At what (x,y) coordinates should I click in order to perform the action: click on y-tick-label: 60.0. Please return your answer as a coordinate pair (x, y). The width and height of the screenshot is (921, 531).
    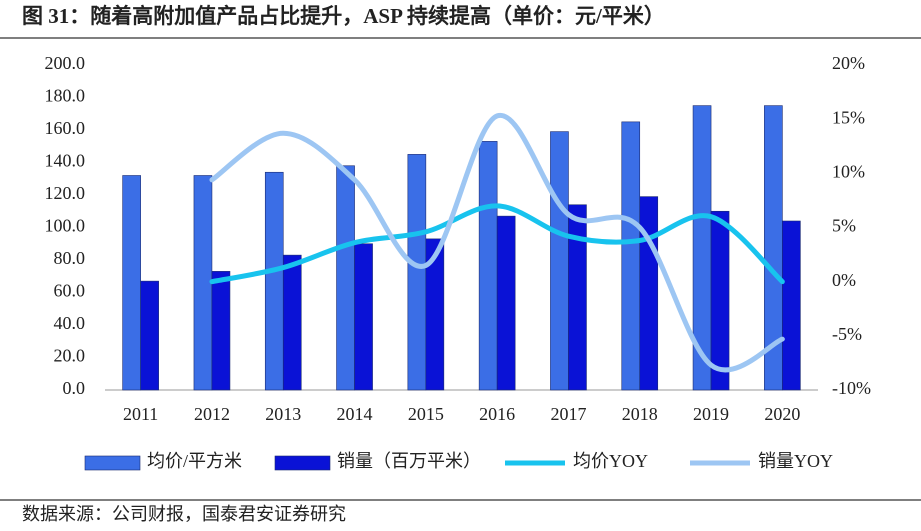
    Looking at the image, I should click on (70, 291).